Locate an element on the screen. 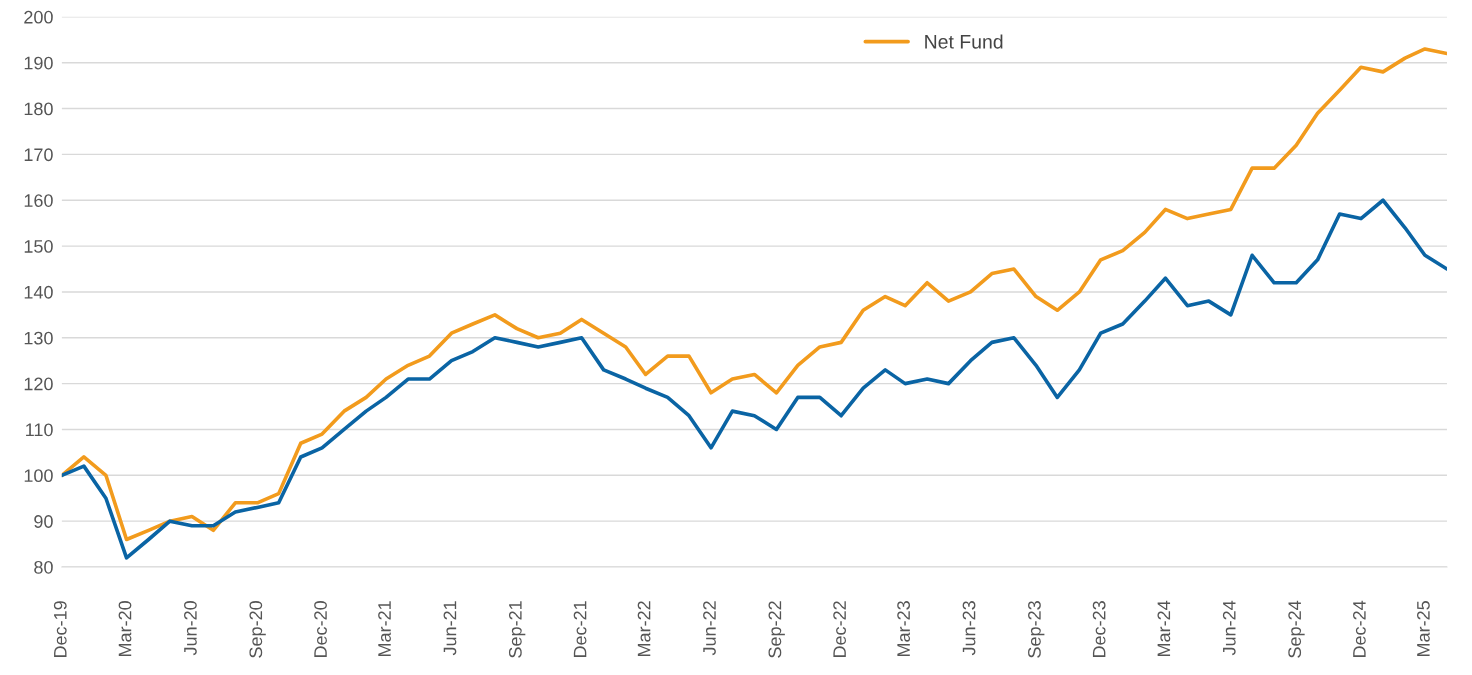  x-tick-label: Jun-21 is located at coordinates (450, 628).